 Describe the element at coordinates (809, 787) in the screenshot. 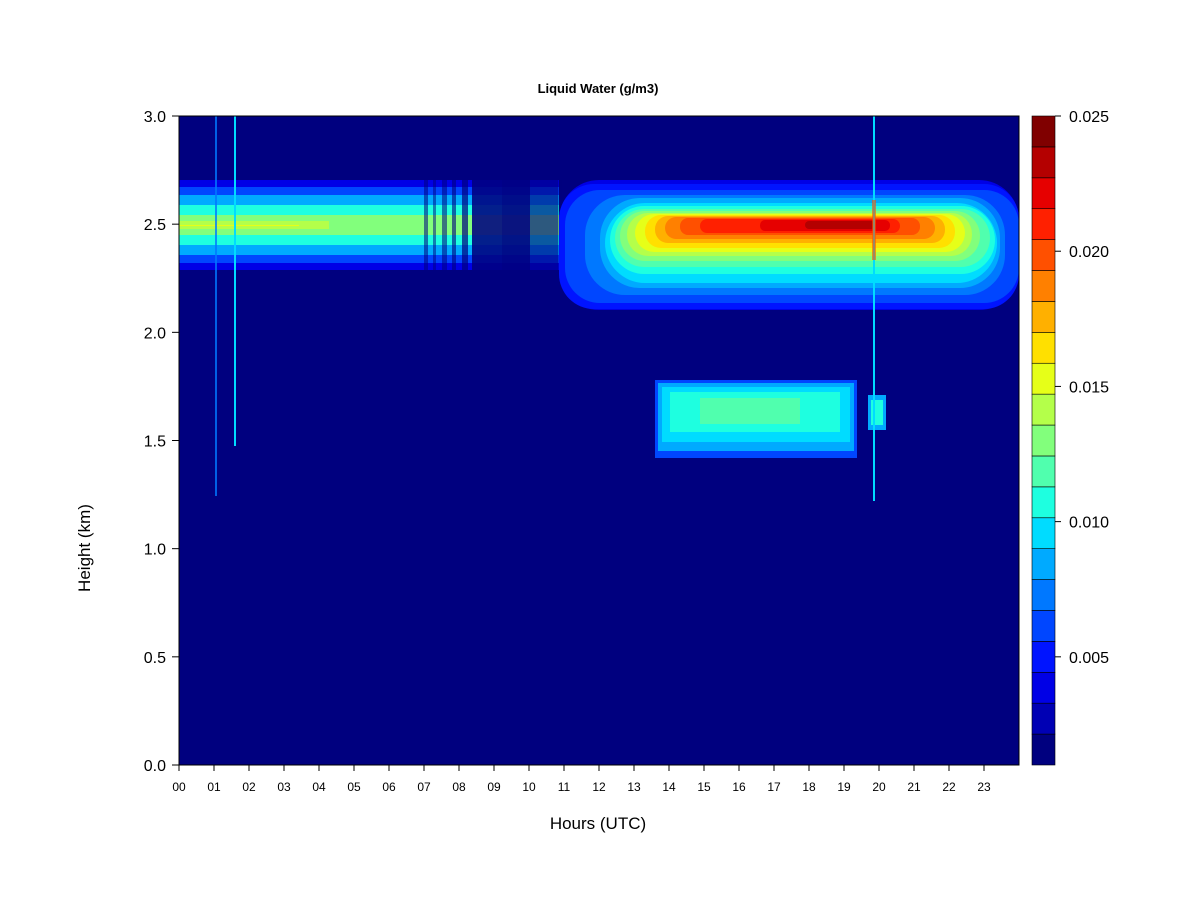

I see `x-tick-label: 18` at that location.